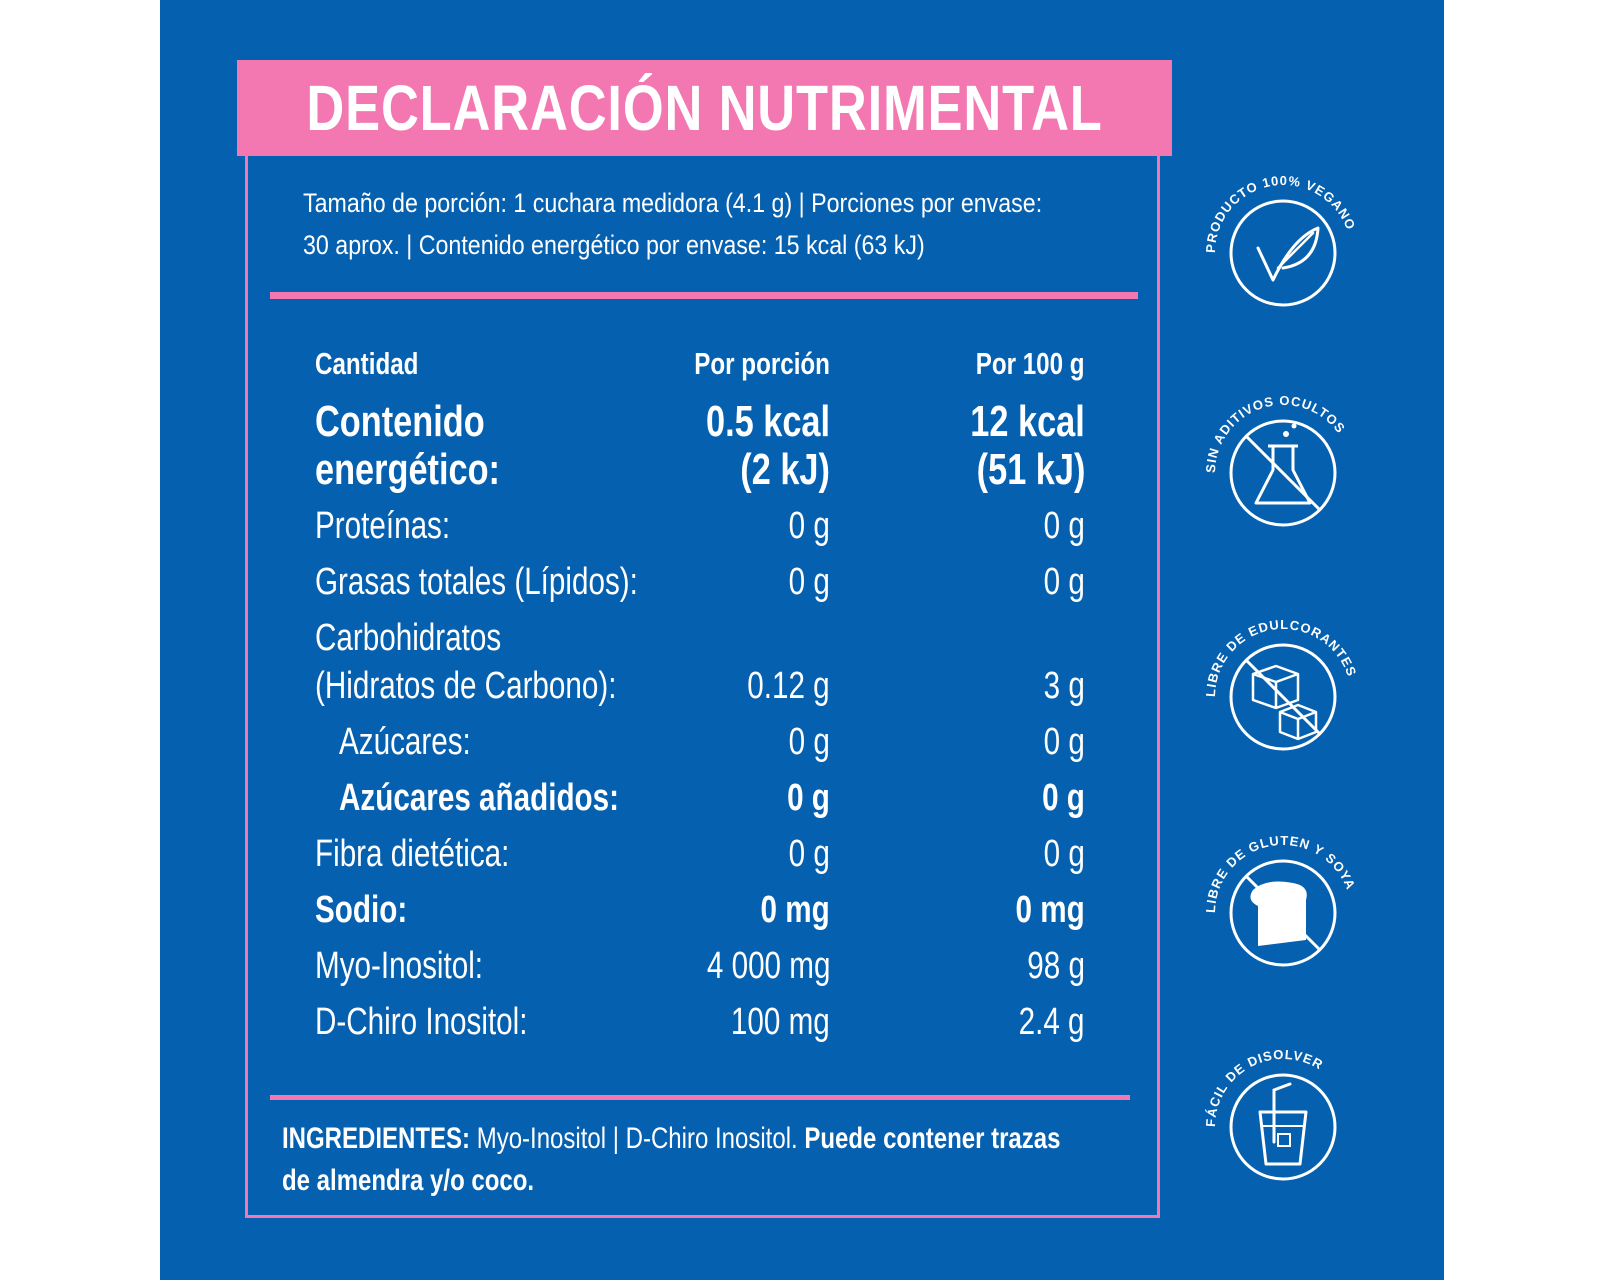 The height and width of the screenshot is (1280, 1600). I want to click on badge-text: SIN ADITIVOS OCULTOS, so click(1275, 433).